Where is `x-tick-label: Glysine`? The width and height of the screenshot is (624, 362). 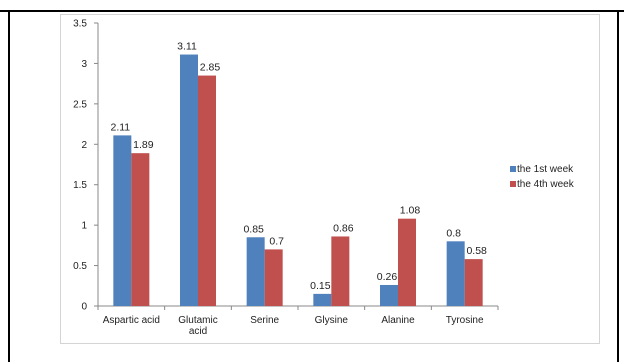
x-tick-label: Glysine is located at coordinates (332, 320).